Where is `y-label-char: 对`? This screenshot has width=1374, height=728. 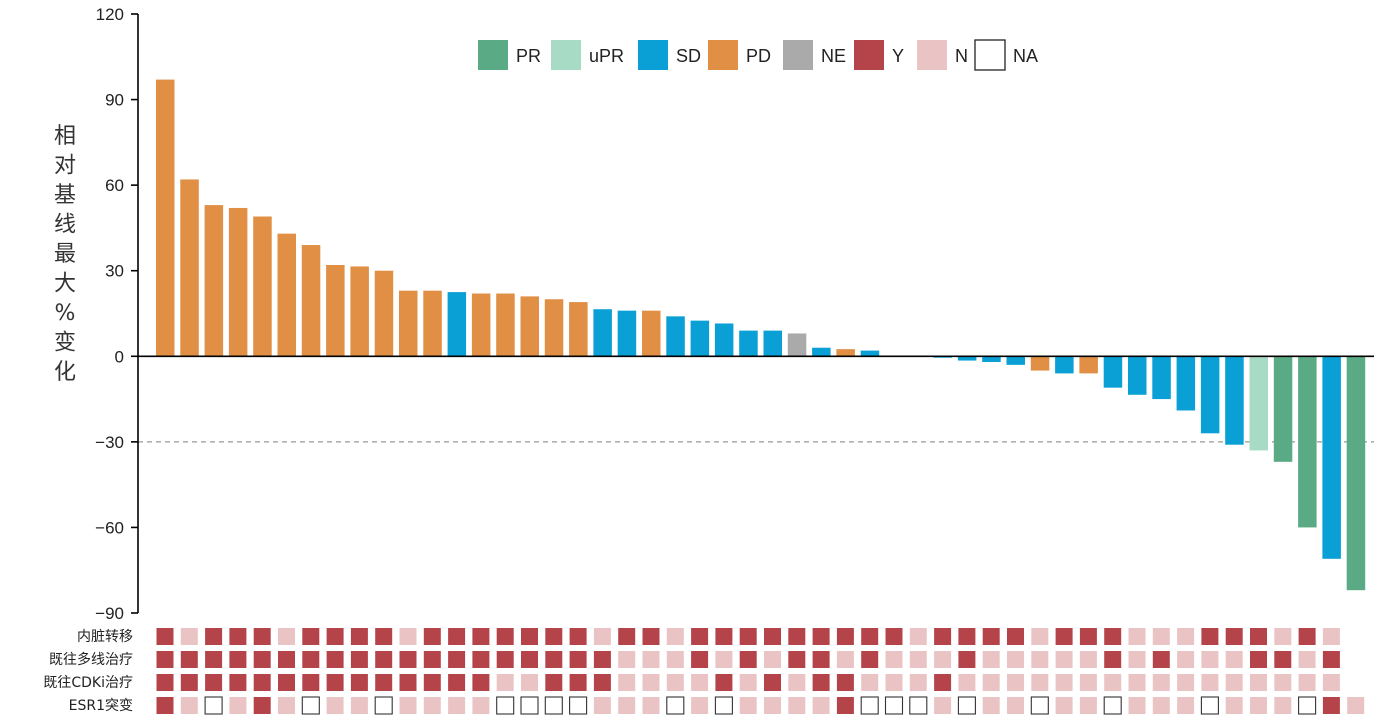
y-label-char: 对 is located at coordinates (65, 166).